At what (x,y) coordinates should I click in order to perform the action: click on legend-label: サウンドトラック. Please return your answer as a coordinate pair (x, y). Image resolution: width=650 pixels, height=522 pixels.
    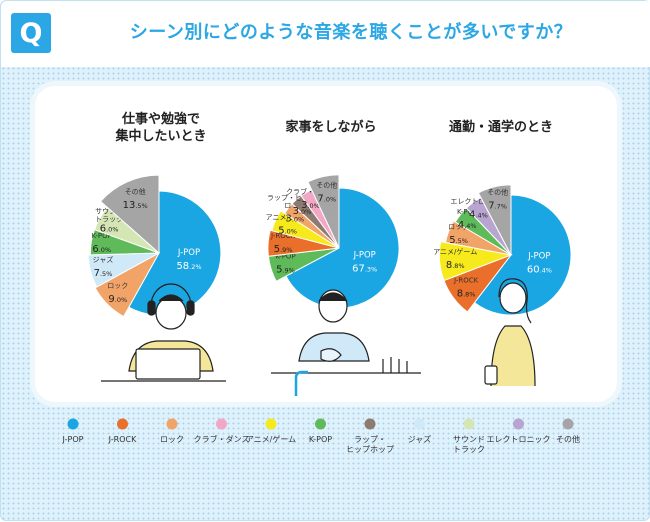
    Looking at the image, I should click on (469, 444).